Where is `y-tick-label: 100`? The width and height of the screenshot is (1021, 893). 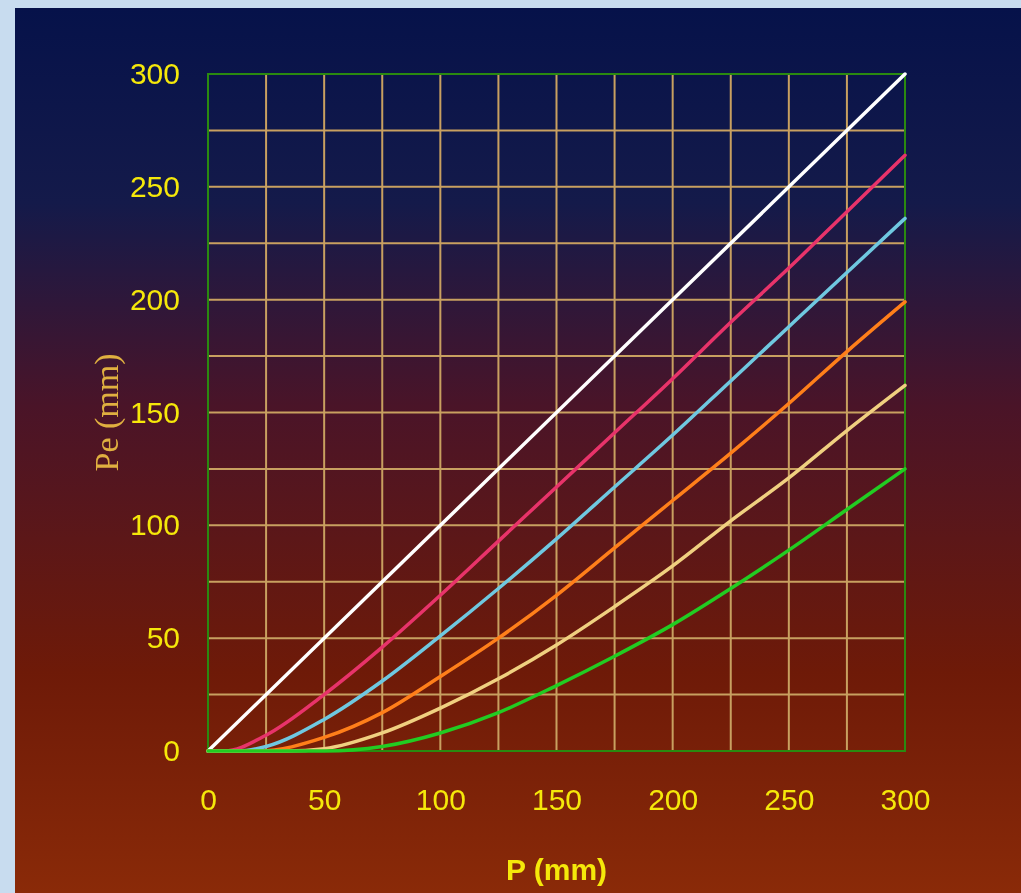 y-tick-label: 100 is located at coordinates (154, 525).